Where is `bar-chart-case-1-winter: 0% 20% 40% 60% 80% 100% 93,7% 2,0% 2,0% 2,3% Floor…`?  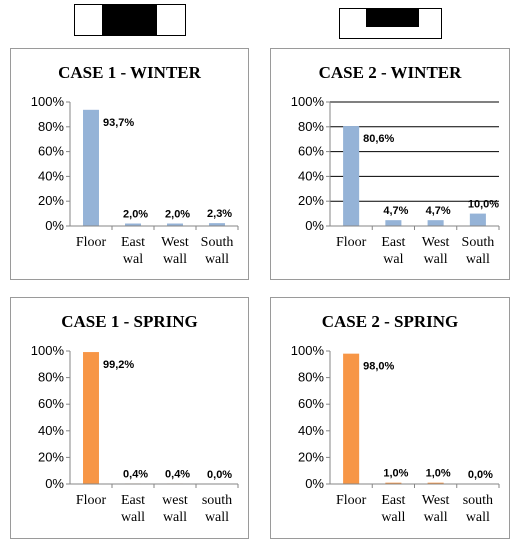
bar-chart-case-1-winter: 0% 20% 40% 60% 80% 100% 93,7% 2,0% 2,0% 2,3% Floor… is located at coordinates (135, 180).